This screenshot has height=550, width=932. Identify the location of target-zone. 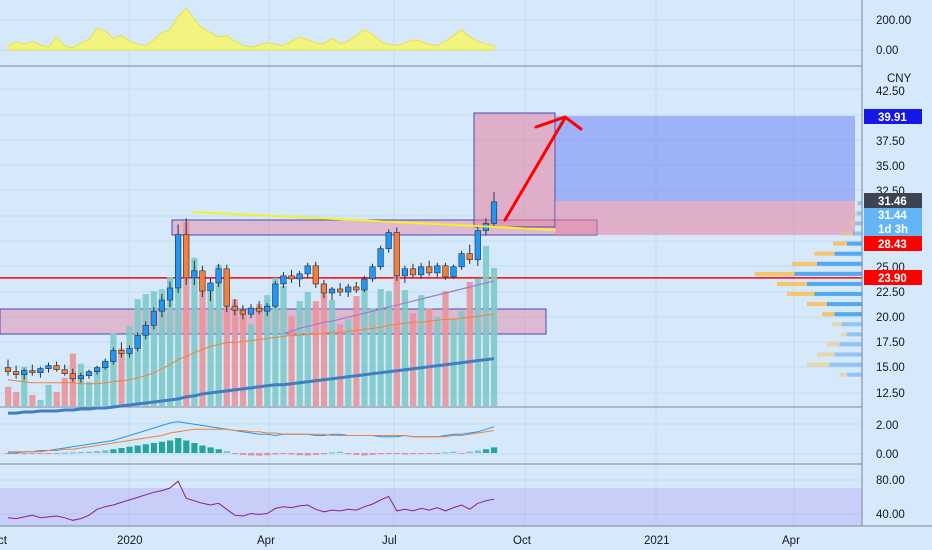
(705, 158).